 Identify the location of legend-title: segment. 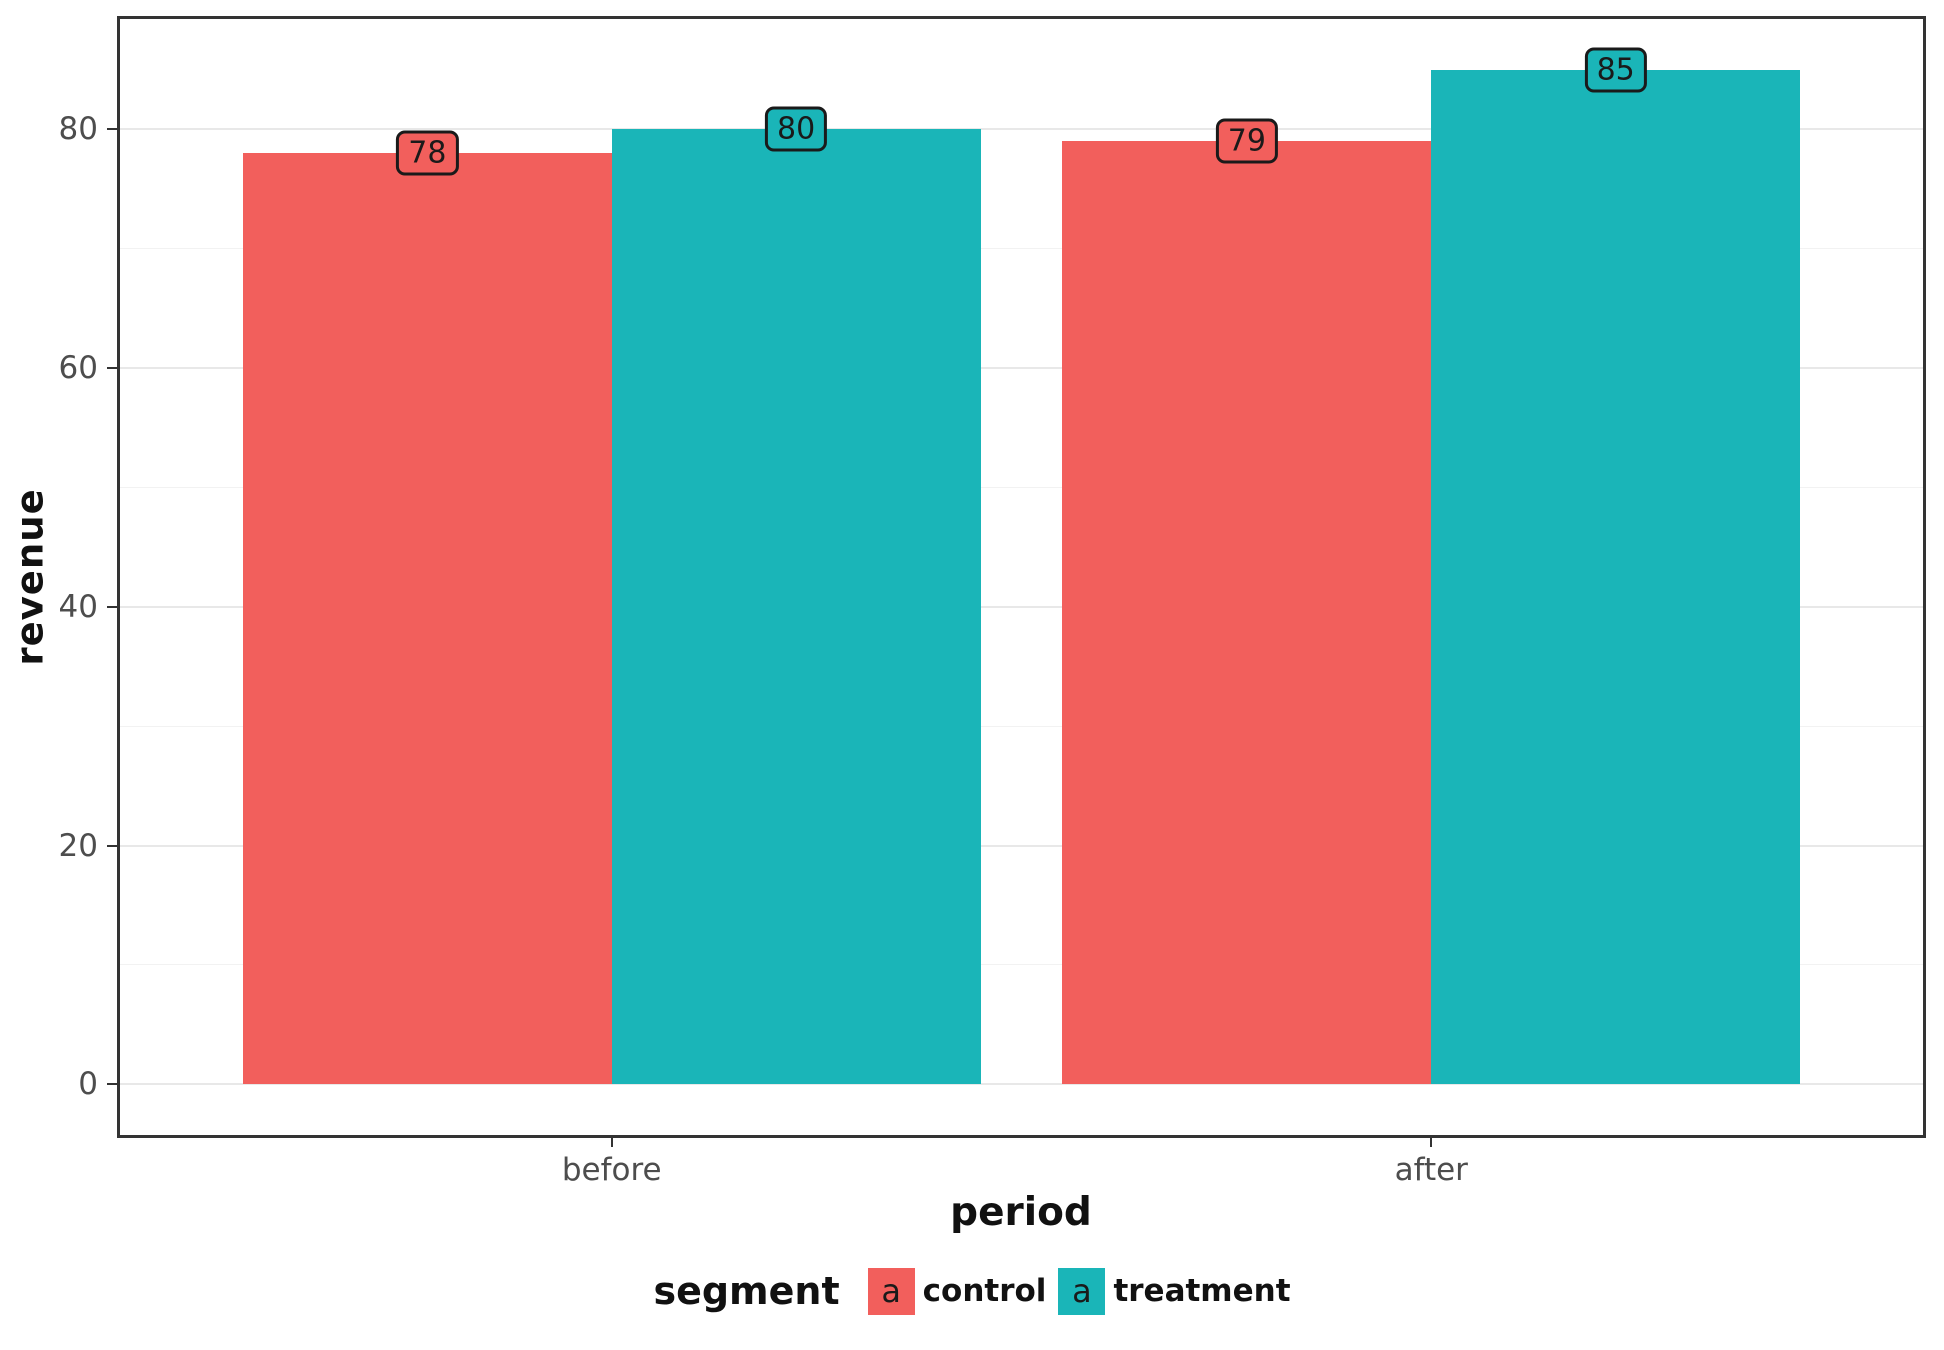
(746, 1291).